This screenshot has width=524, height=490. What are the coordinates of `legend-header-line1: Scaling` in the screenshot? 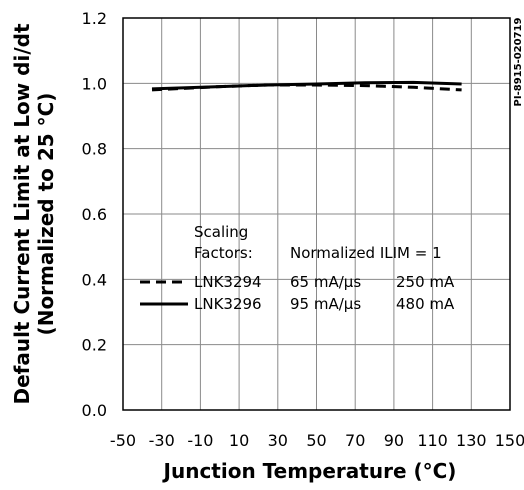 It's located at (221, 232).